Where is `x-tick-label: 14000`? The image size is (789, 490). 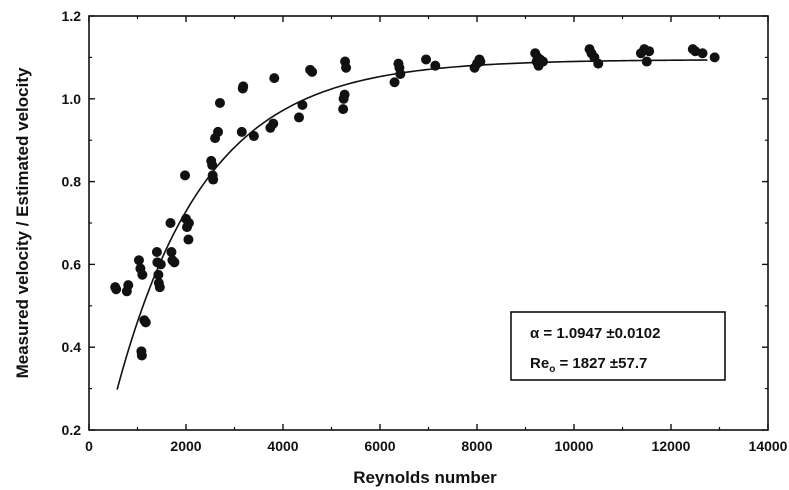 x-tick-label: 14000 is located at coordinates (768, 446).